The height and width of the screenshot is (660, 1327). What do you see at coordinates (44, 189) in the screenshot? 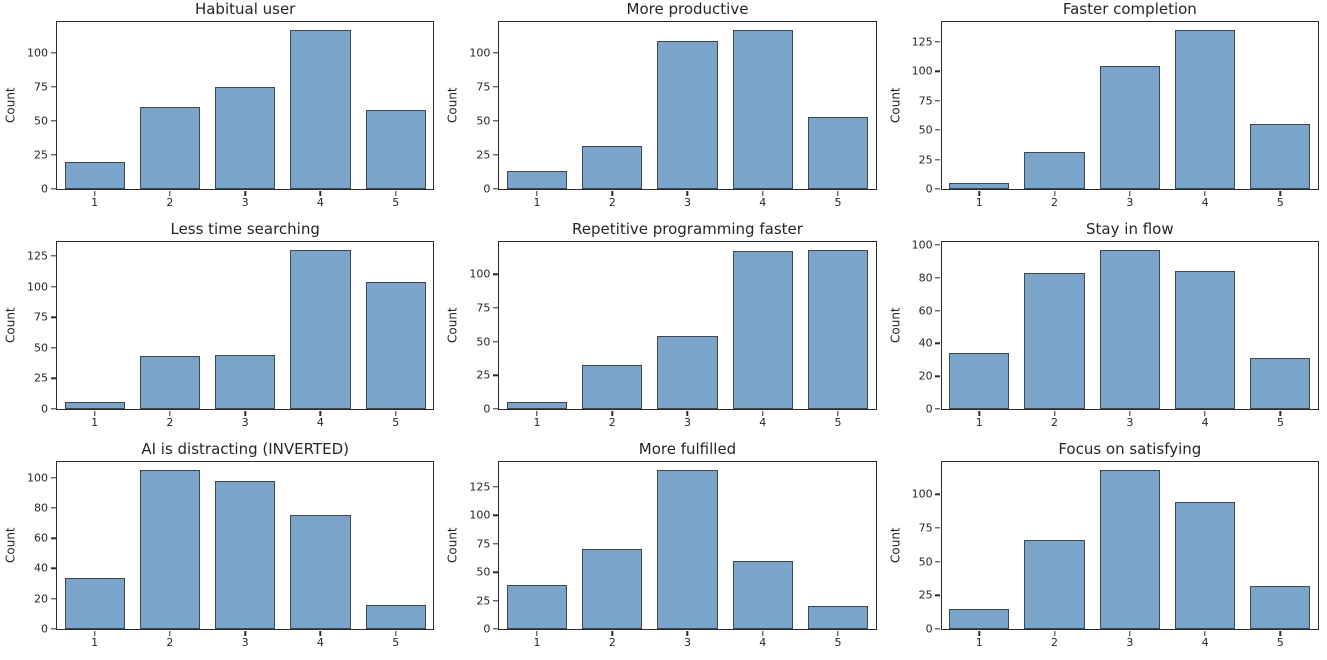
I see `y-tick-label: 0` at bounding box center [44, 189].